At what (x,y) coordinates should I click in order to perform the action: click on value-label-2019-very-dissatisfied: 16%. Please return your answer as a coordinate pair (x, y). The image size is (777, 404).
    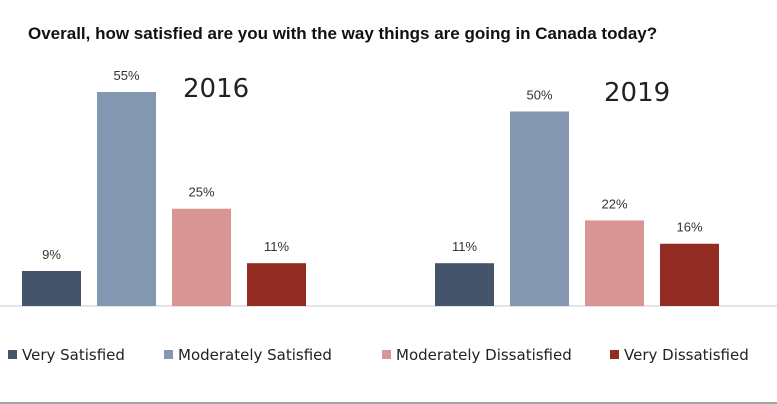
    Looking at the image, I should click on (689, 227).